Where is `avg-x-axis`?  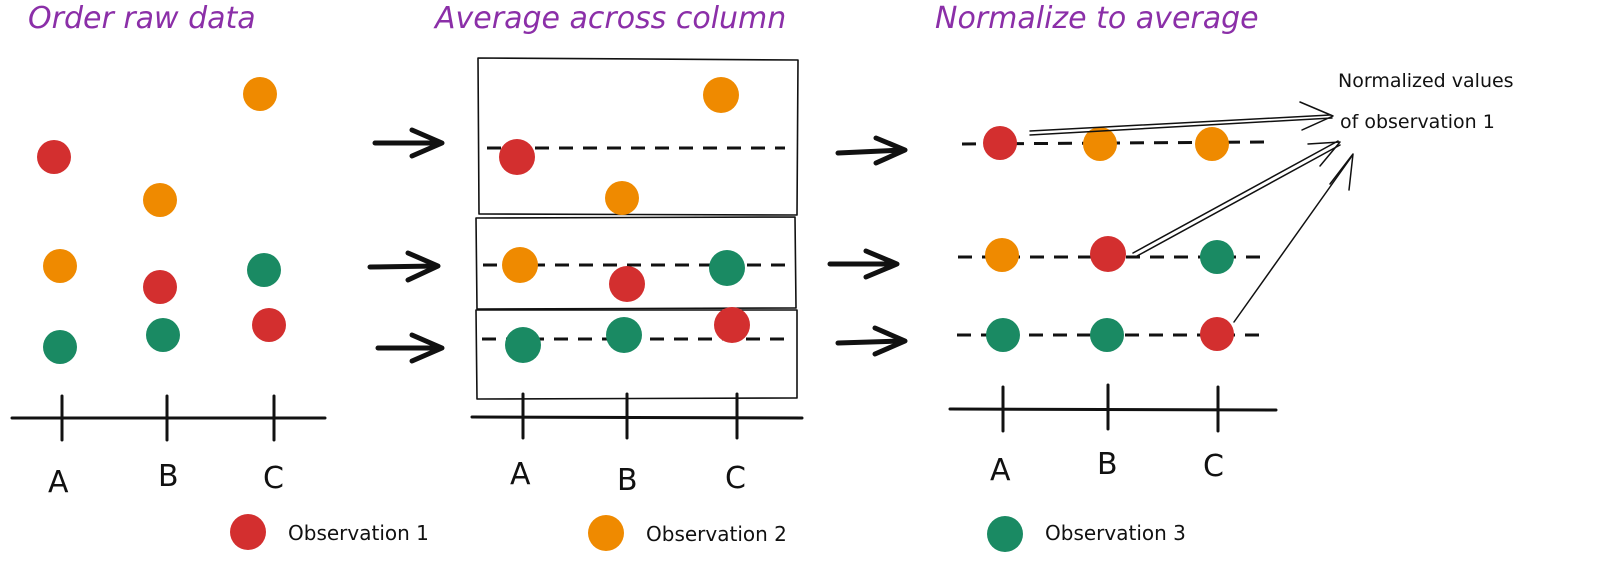 avg-x-axis is located at coordinates (637, 417).